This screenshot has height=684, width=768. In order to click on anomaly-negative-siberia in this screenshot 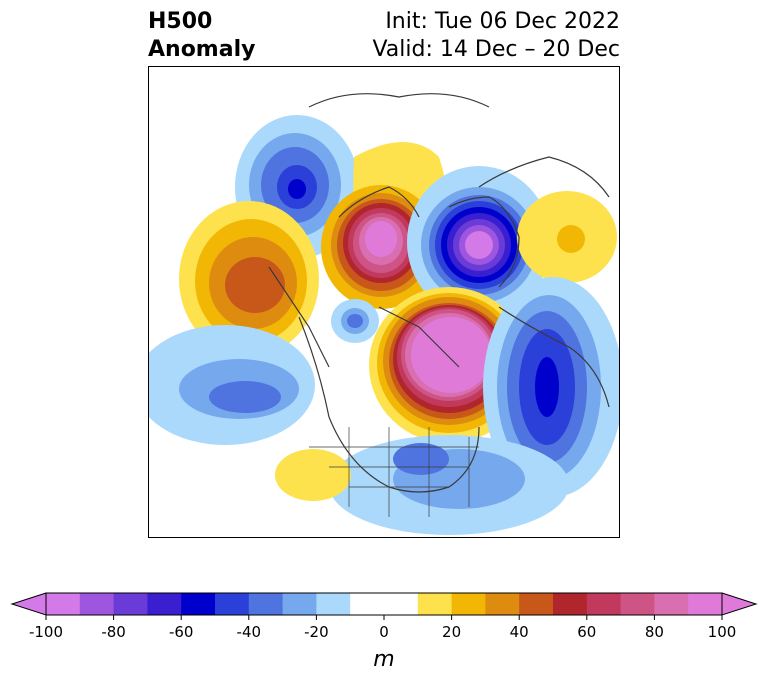, I will do `click(479, 242)`.